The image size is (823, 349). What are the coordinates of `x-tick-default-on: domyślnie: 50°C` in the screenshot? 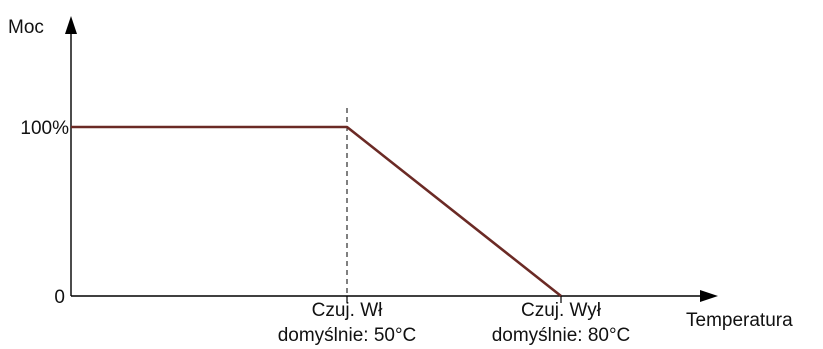 It's located at (347, 335).